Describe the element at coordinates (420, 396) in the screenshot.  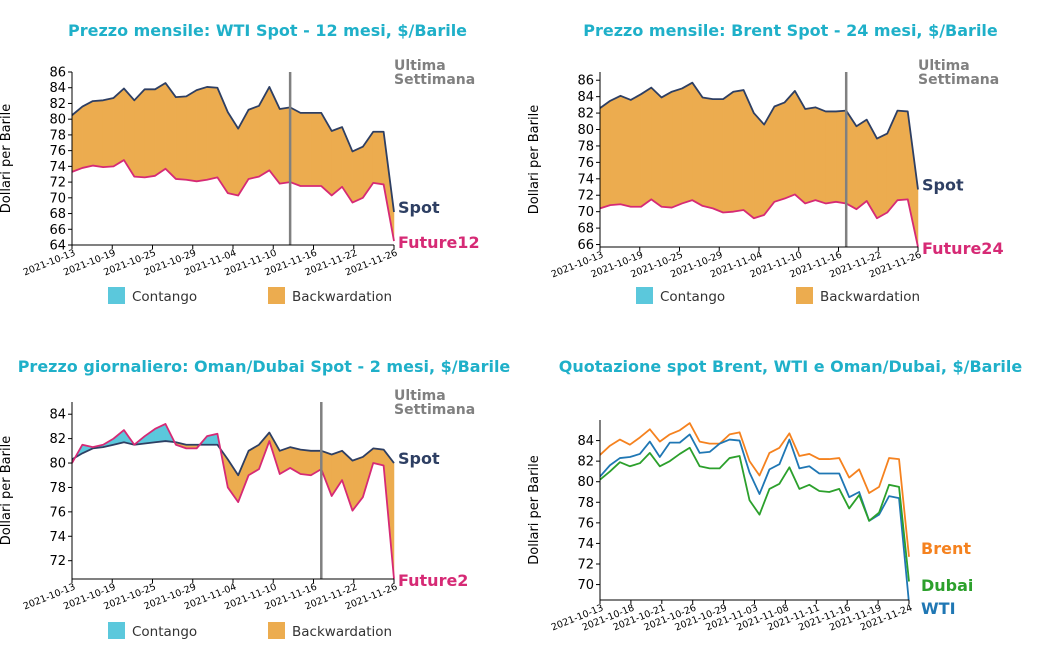
I see `last-week-label: Ultima` at that location.